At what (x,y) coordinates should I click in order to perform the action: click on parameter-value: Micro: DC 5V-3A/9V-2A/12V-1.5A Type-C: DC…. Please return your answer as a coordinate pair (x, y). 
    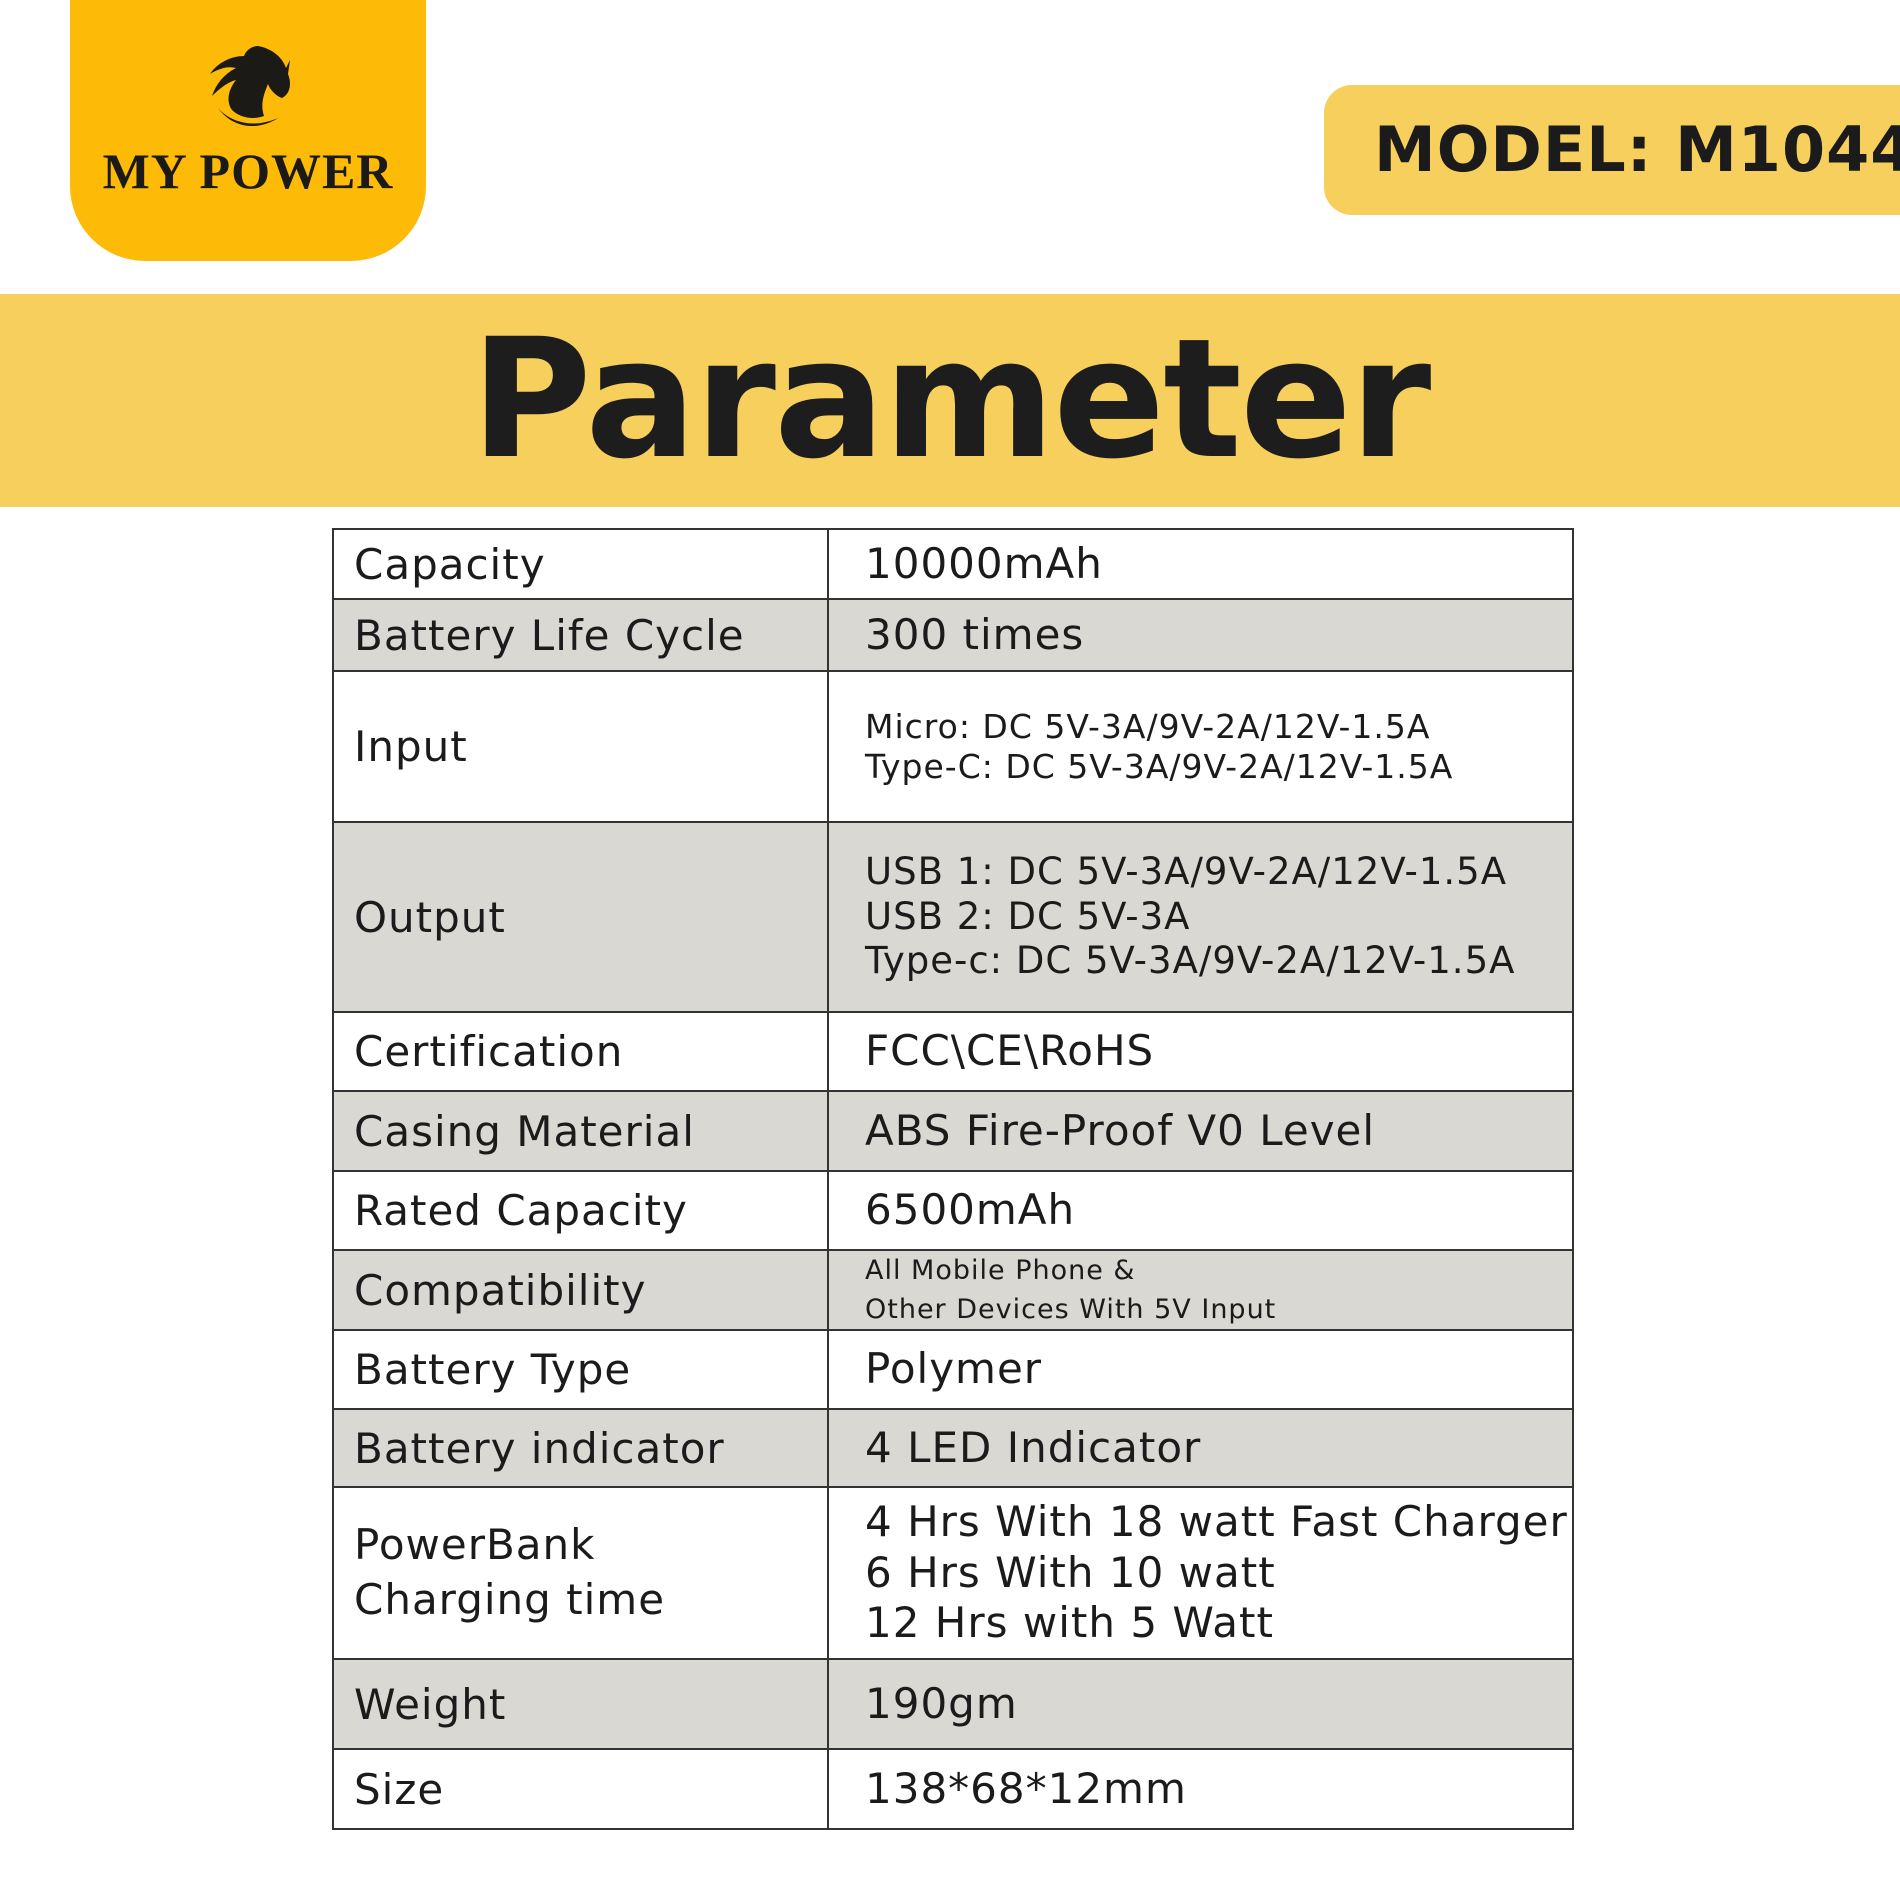
    Looking at the image, I should click on (1200, 746).